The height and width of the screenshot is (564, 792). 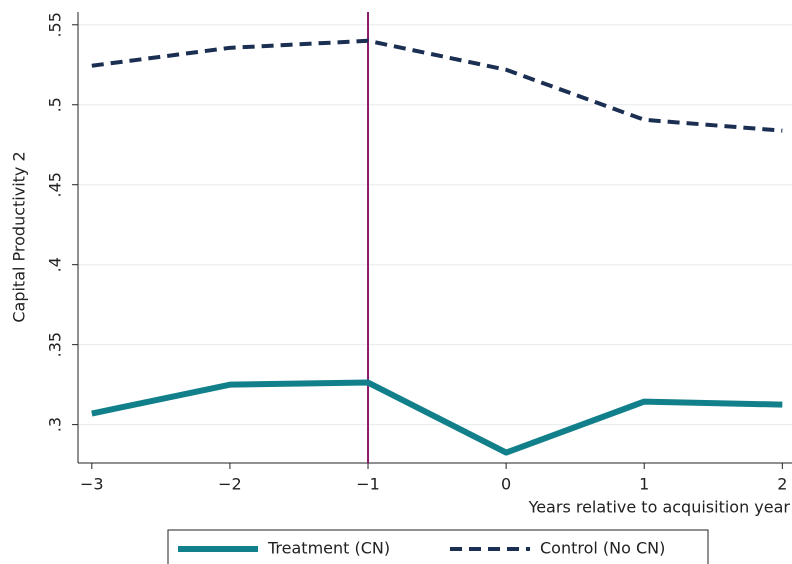 What do you see at coordinates (55, 24) in the screenshot?
I see `y-tick-label: .55` at bounding box center [55, 24].